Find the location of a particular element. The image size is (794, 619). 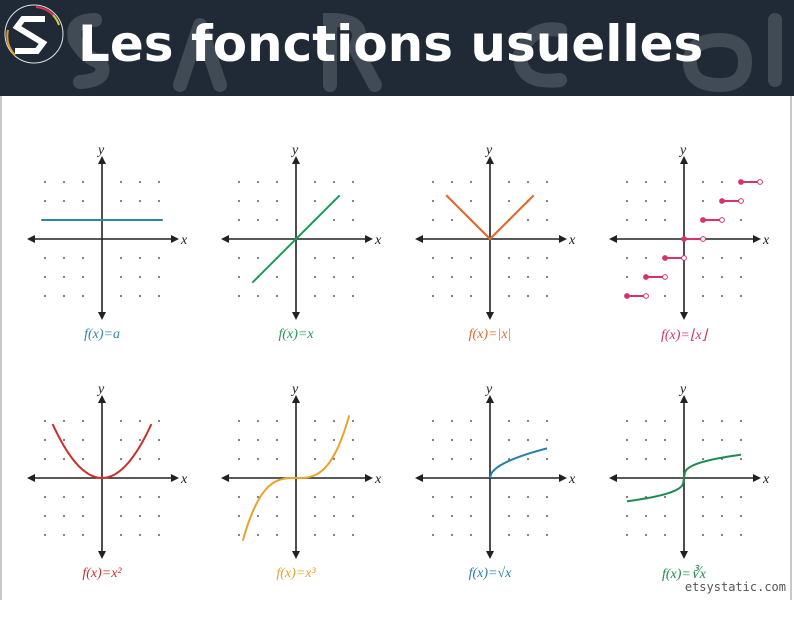

axes is located at coordinates (103, 238).